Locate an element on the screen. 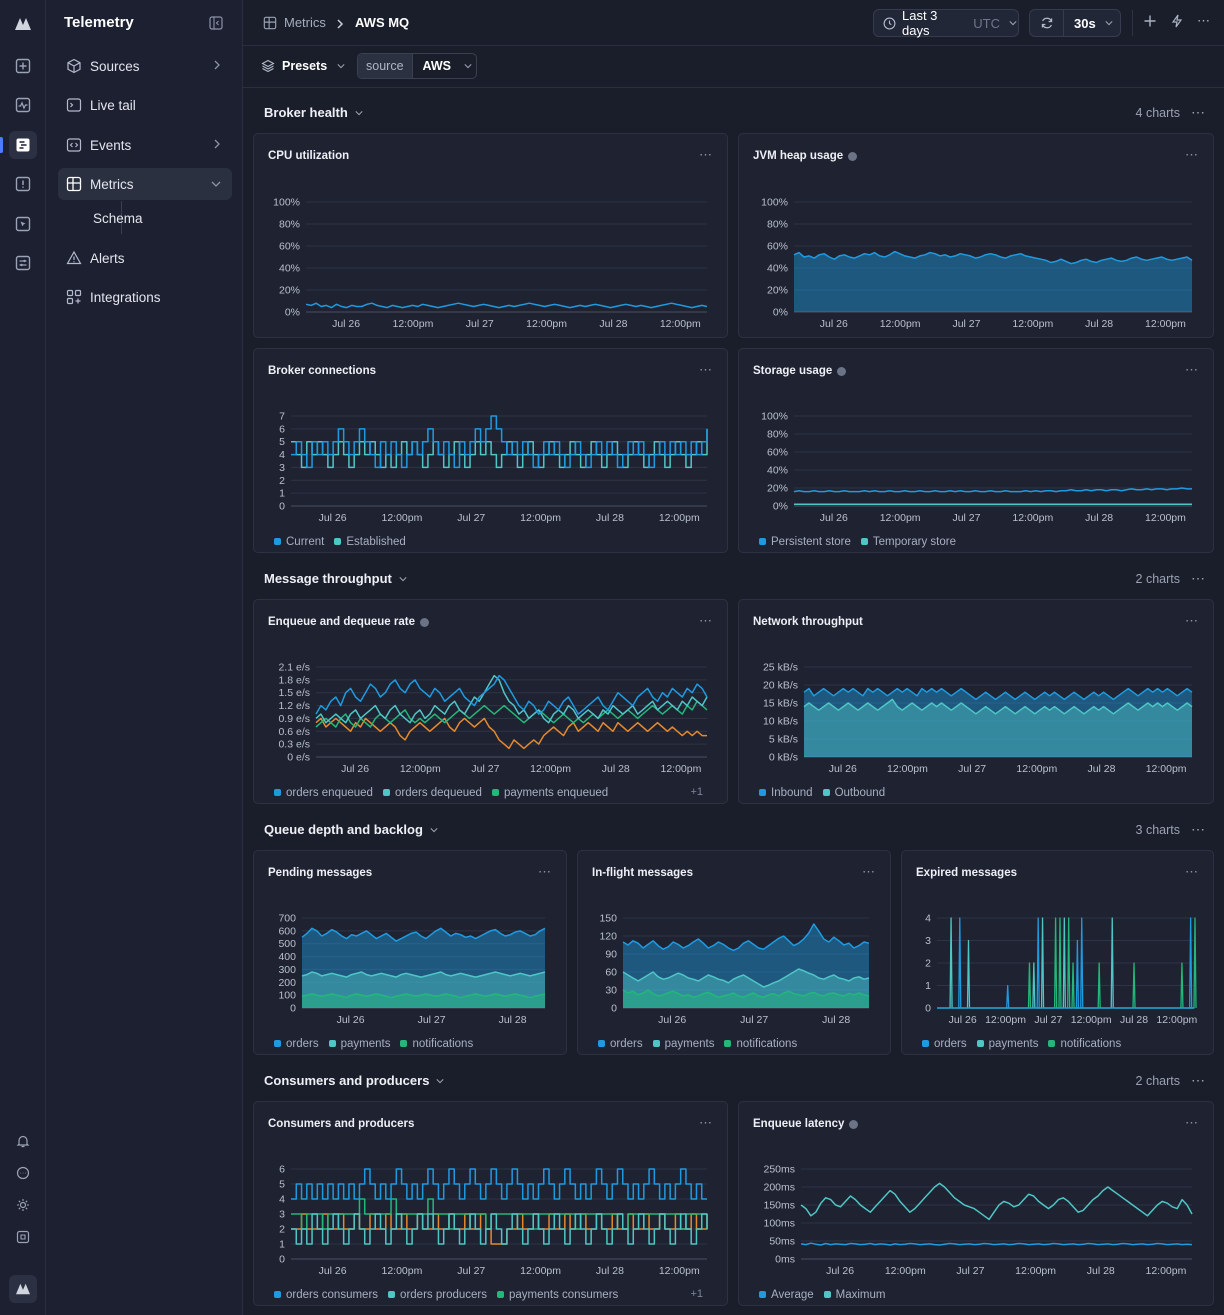 This screenshot has height=1315, width=1224. legend-item: orders consumers is located at coordinates (326, 1295).